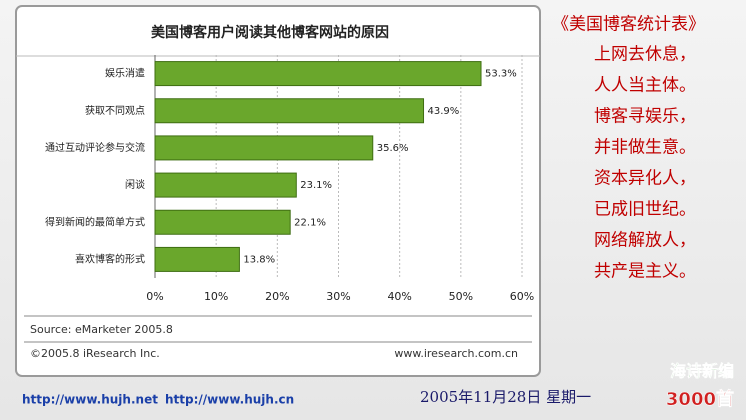  Describe the element at coordinates (101, 329) in the screenshot. I see `source: Source: eMarketer 2005.8` at that location.